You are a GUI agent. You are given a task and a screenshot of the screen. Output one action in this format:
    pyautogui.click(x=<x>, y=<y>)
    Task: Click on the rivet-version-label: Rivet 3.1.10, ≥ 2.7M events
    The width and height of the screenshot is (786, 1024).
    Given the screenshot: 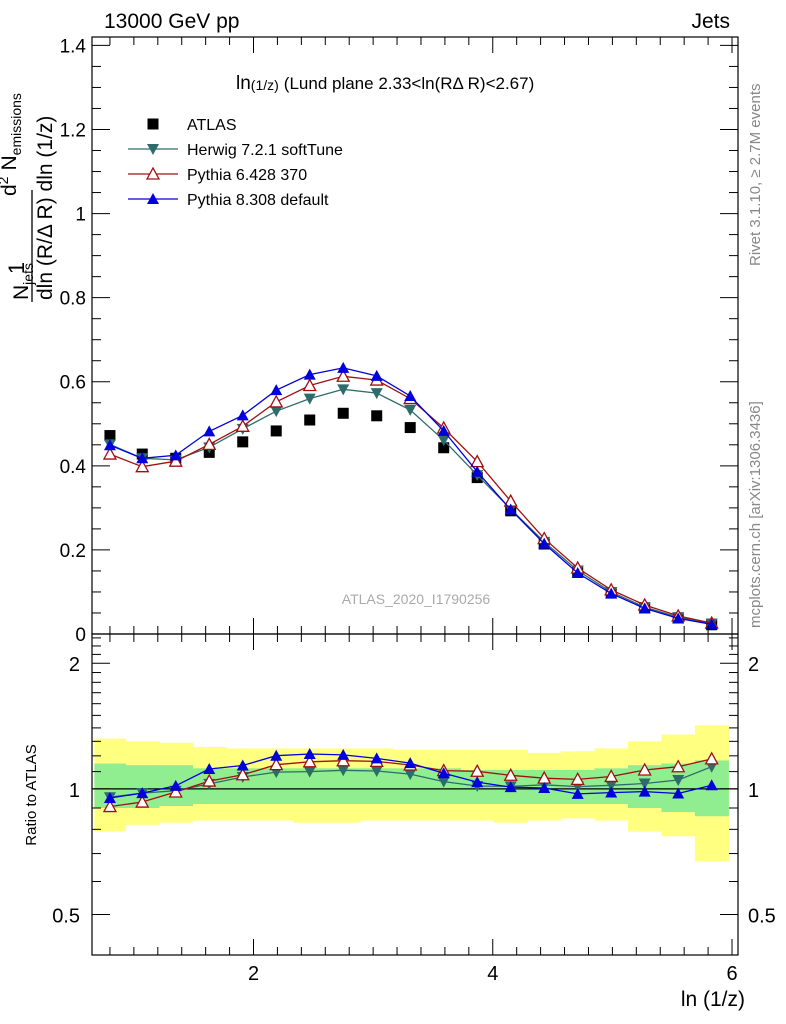 What is the action you would take?
    pyautogui.click(x=755, y=175)
    